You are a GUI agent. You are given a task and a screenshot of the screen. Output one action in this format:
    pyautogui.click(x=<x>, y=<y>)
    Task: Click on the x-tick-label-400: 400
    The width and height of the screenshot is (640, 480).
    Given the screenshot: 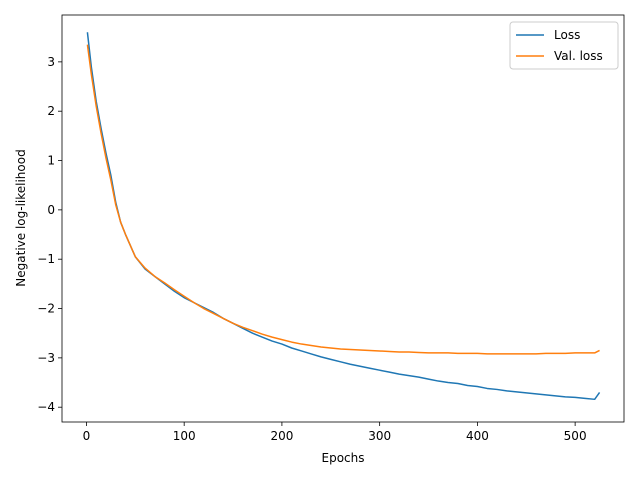 What is the action you would take?
    pyautogui.click(x=477, y=436)
    